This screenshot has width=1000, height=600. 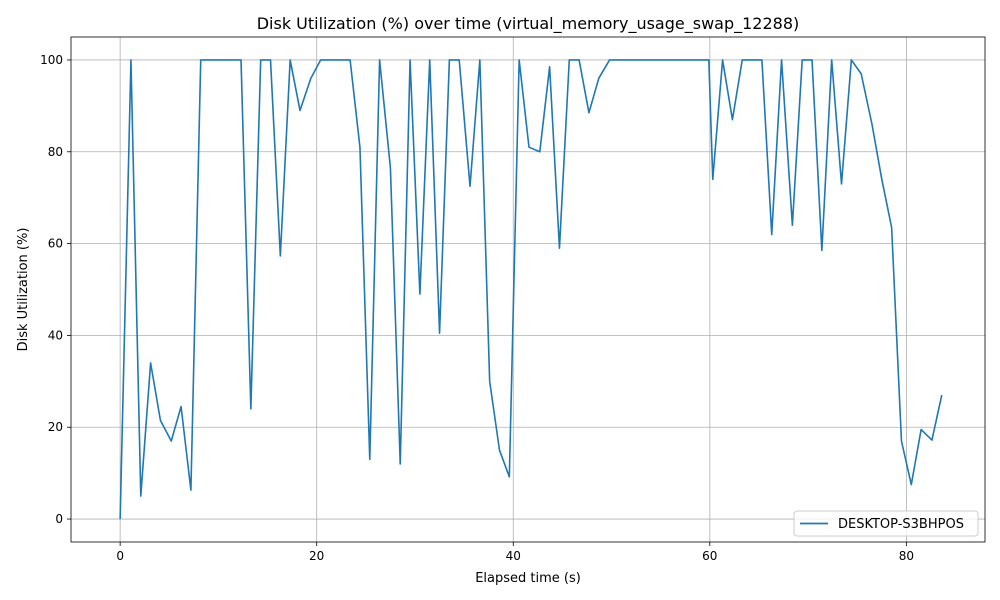 What do you see at coordinates (51, 60) in the screenshot?
I see `y-tick-label: 100` at bounding box center [51, 60].